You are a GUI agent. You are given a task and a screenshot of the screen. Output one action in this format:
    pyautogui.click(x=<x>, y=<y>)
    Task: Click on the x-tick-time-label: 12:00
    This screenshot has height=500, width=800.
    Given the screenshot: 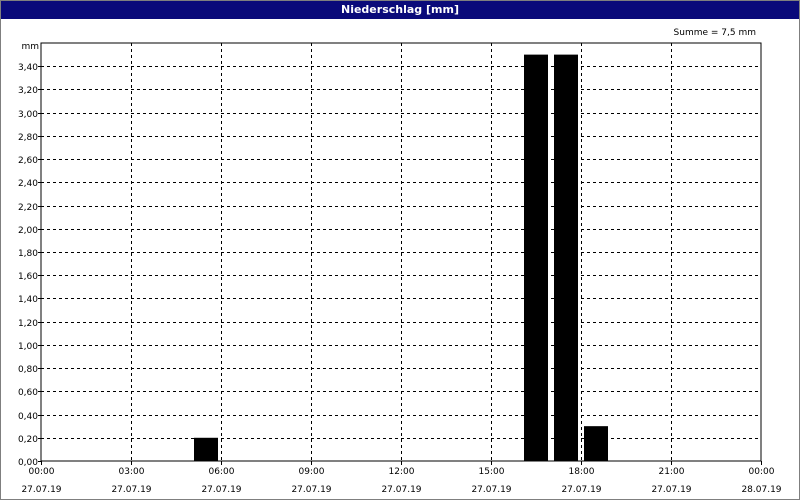 What is the action you would take?
    pyautogui.click(x=402, y=472)
    